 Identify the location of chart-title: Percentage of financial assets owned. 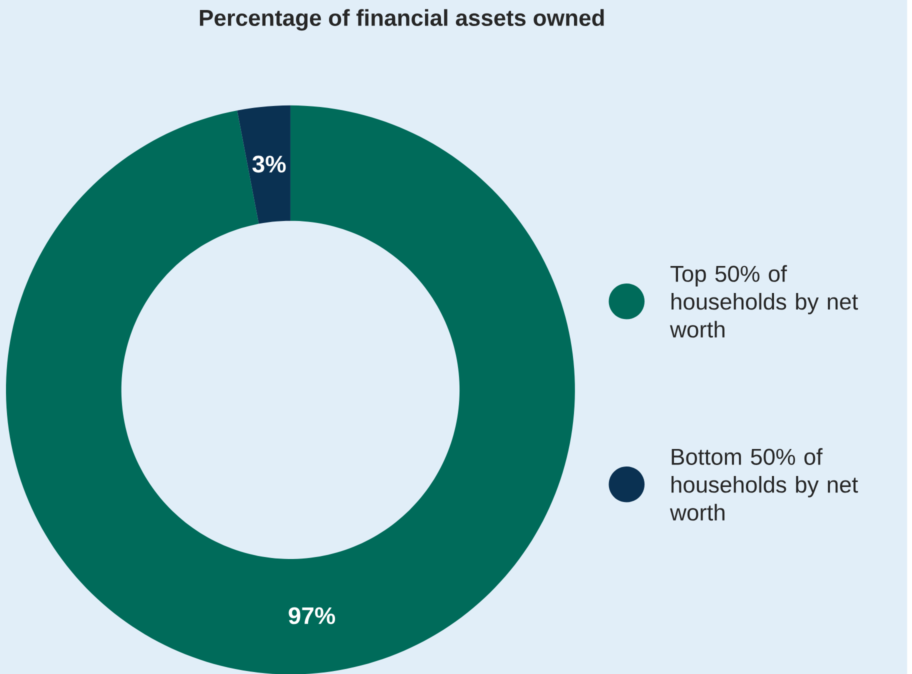
(402, 19).